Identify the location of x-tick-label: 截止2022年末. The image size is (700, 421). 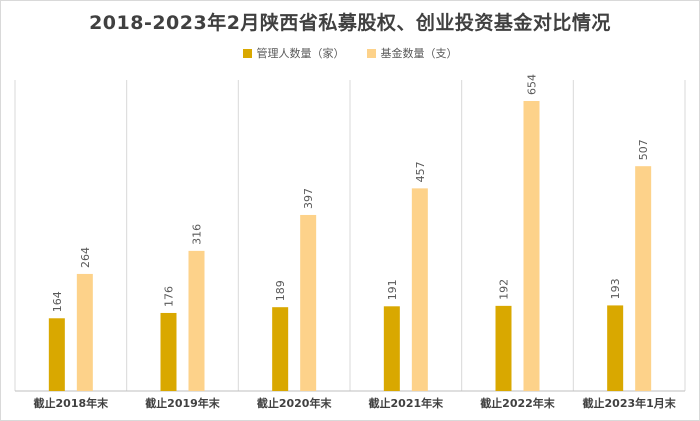
(518, 403).